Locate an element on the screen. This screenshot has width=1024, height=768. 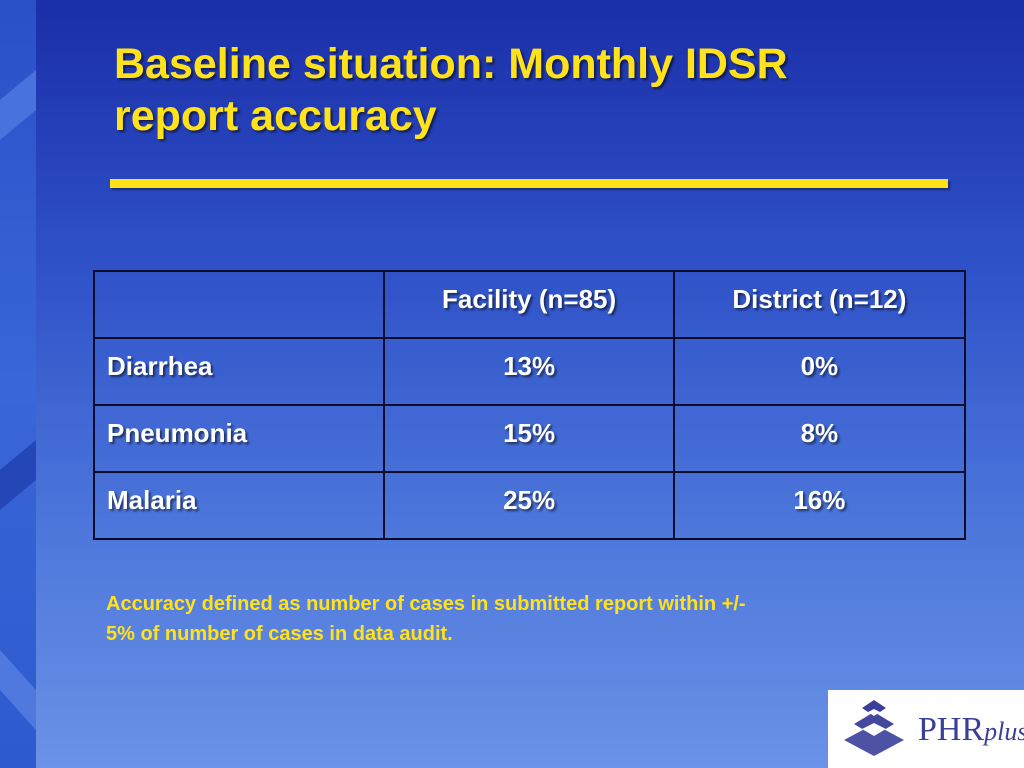
header-cell-empty is located at coordinates (239, 304).